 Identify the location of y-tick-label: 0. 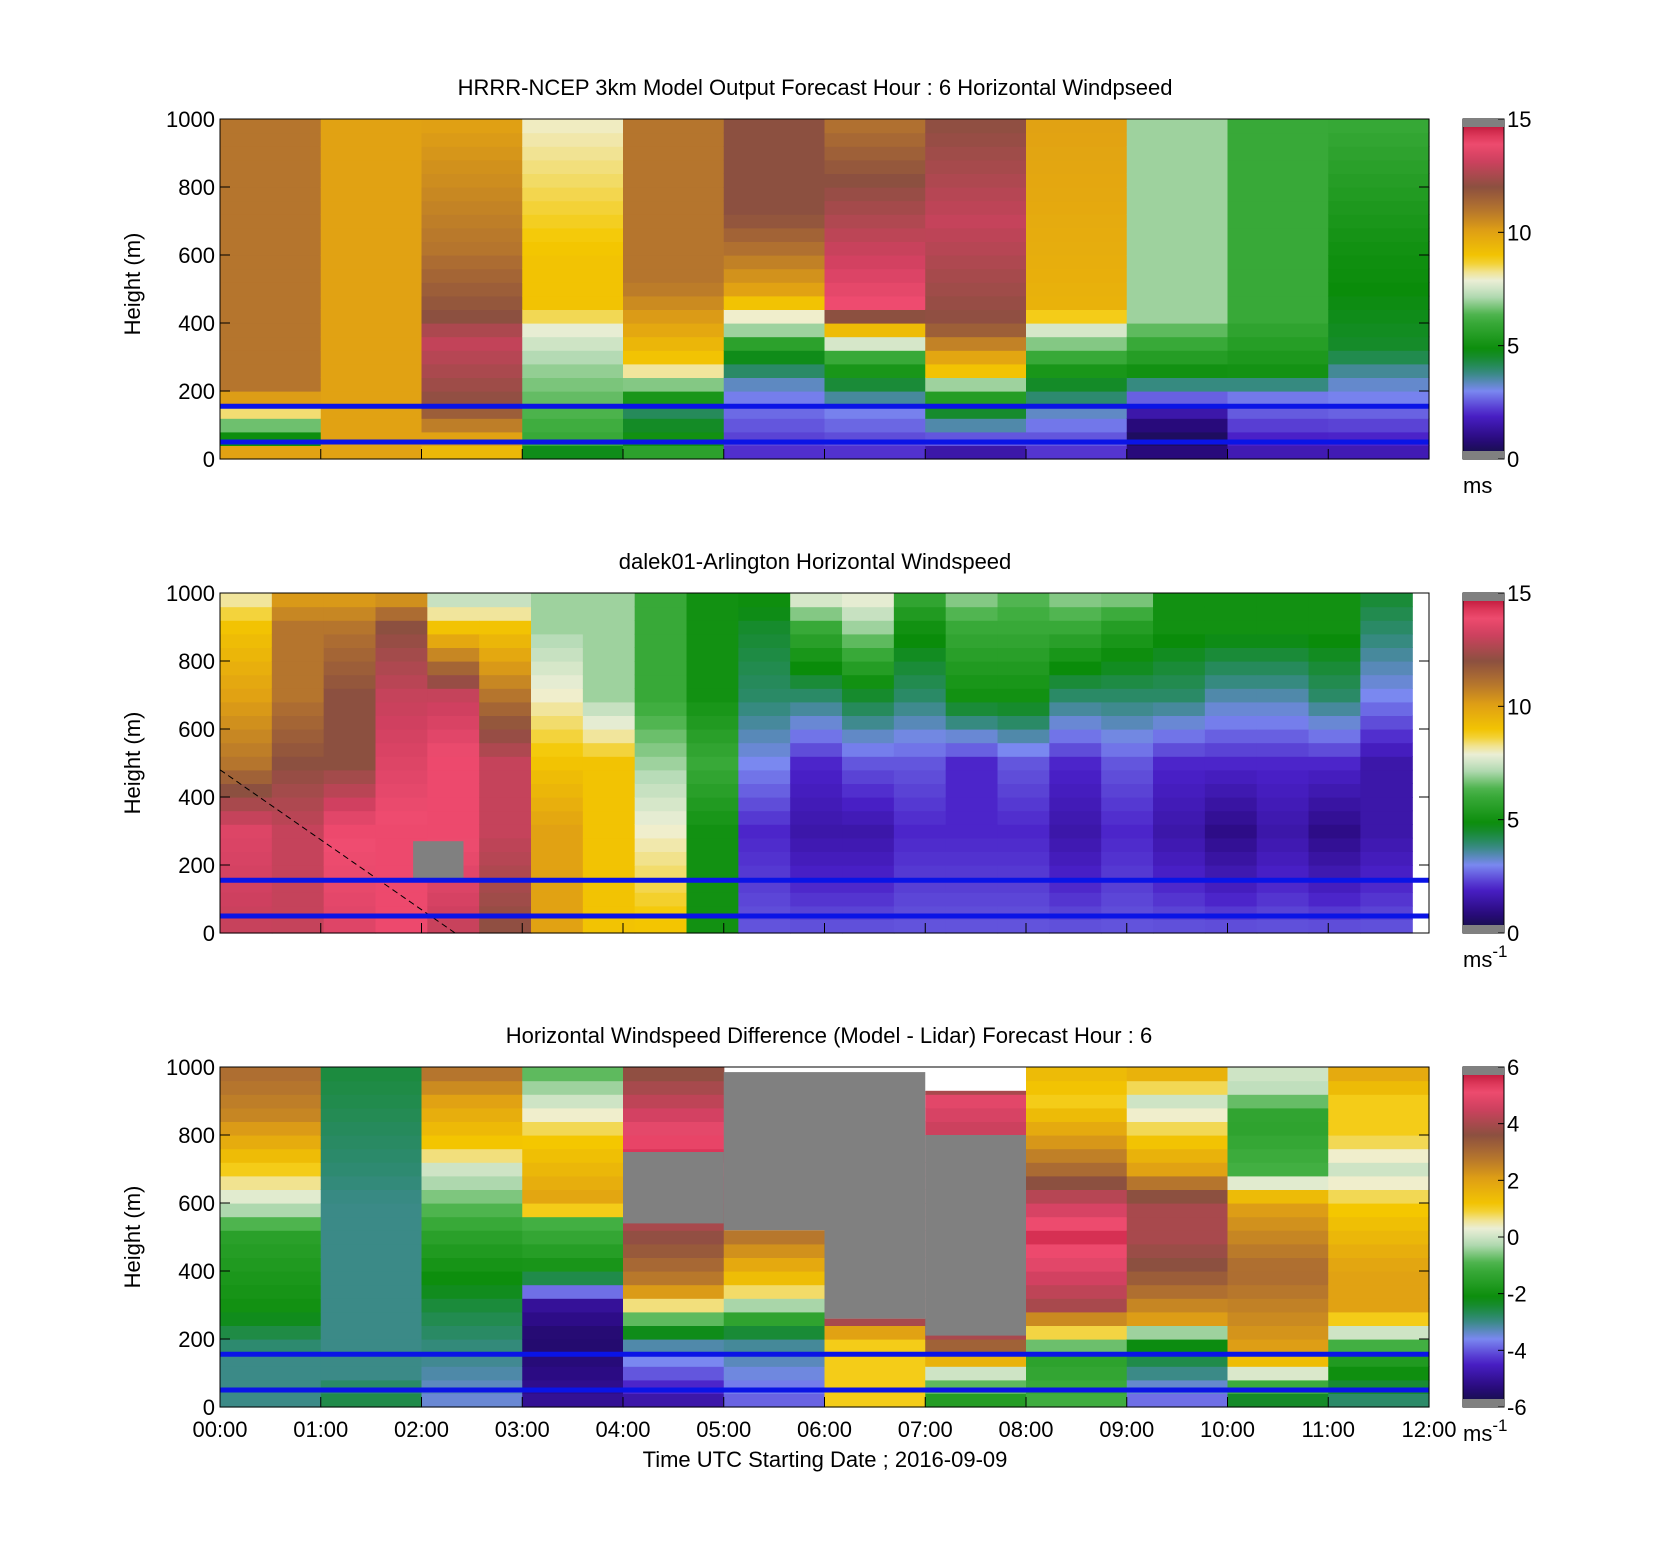
(209, 1407).